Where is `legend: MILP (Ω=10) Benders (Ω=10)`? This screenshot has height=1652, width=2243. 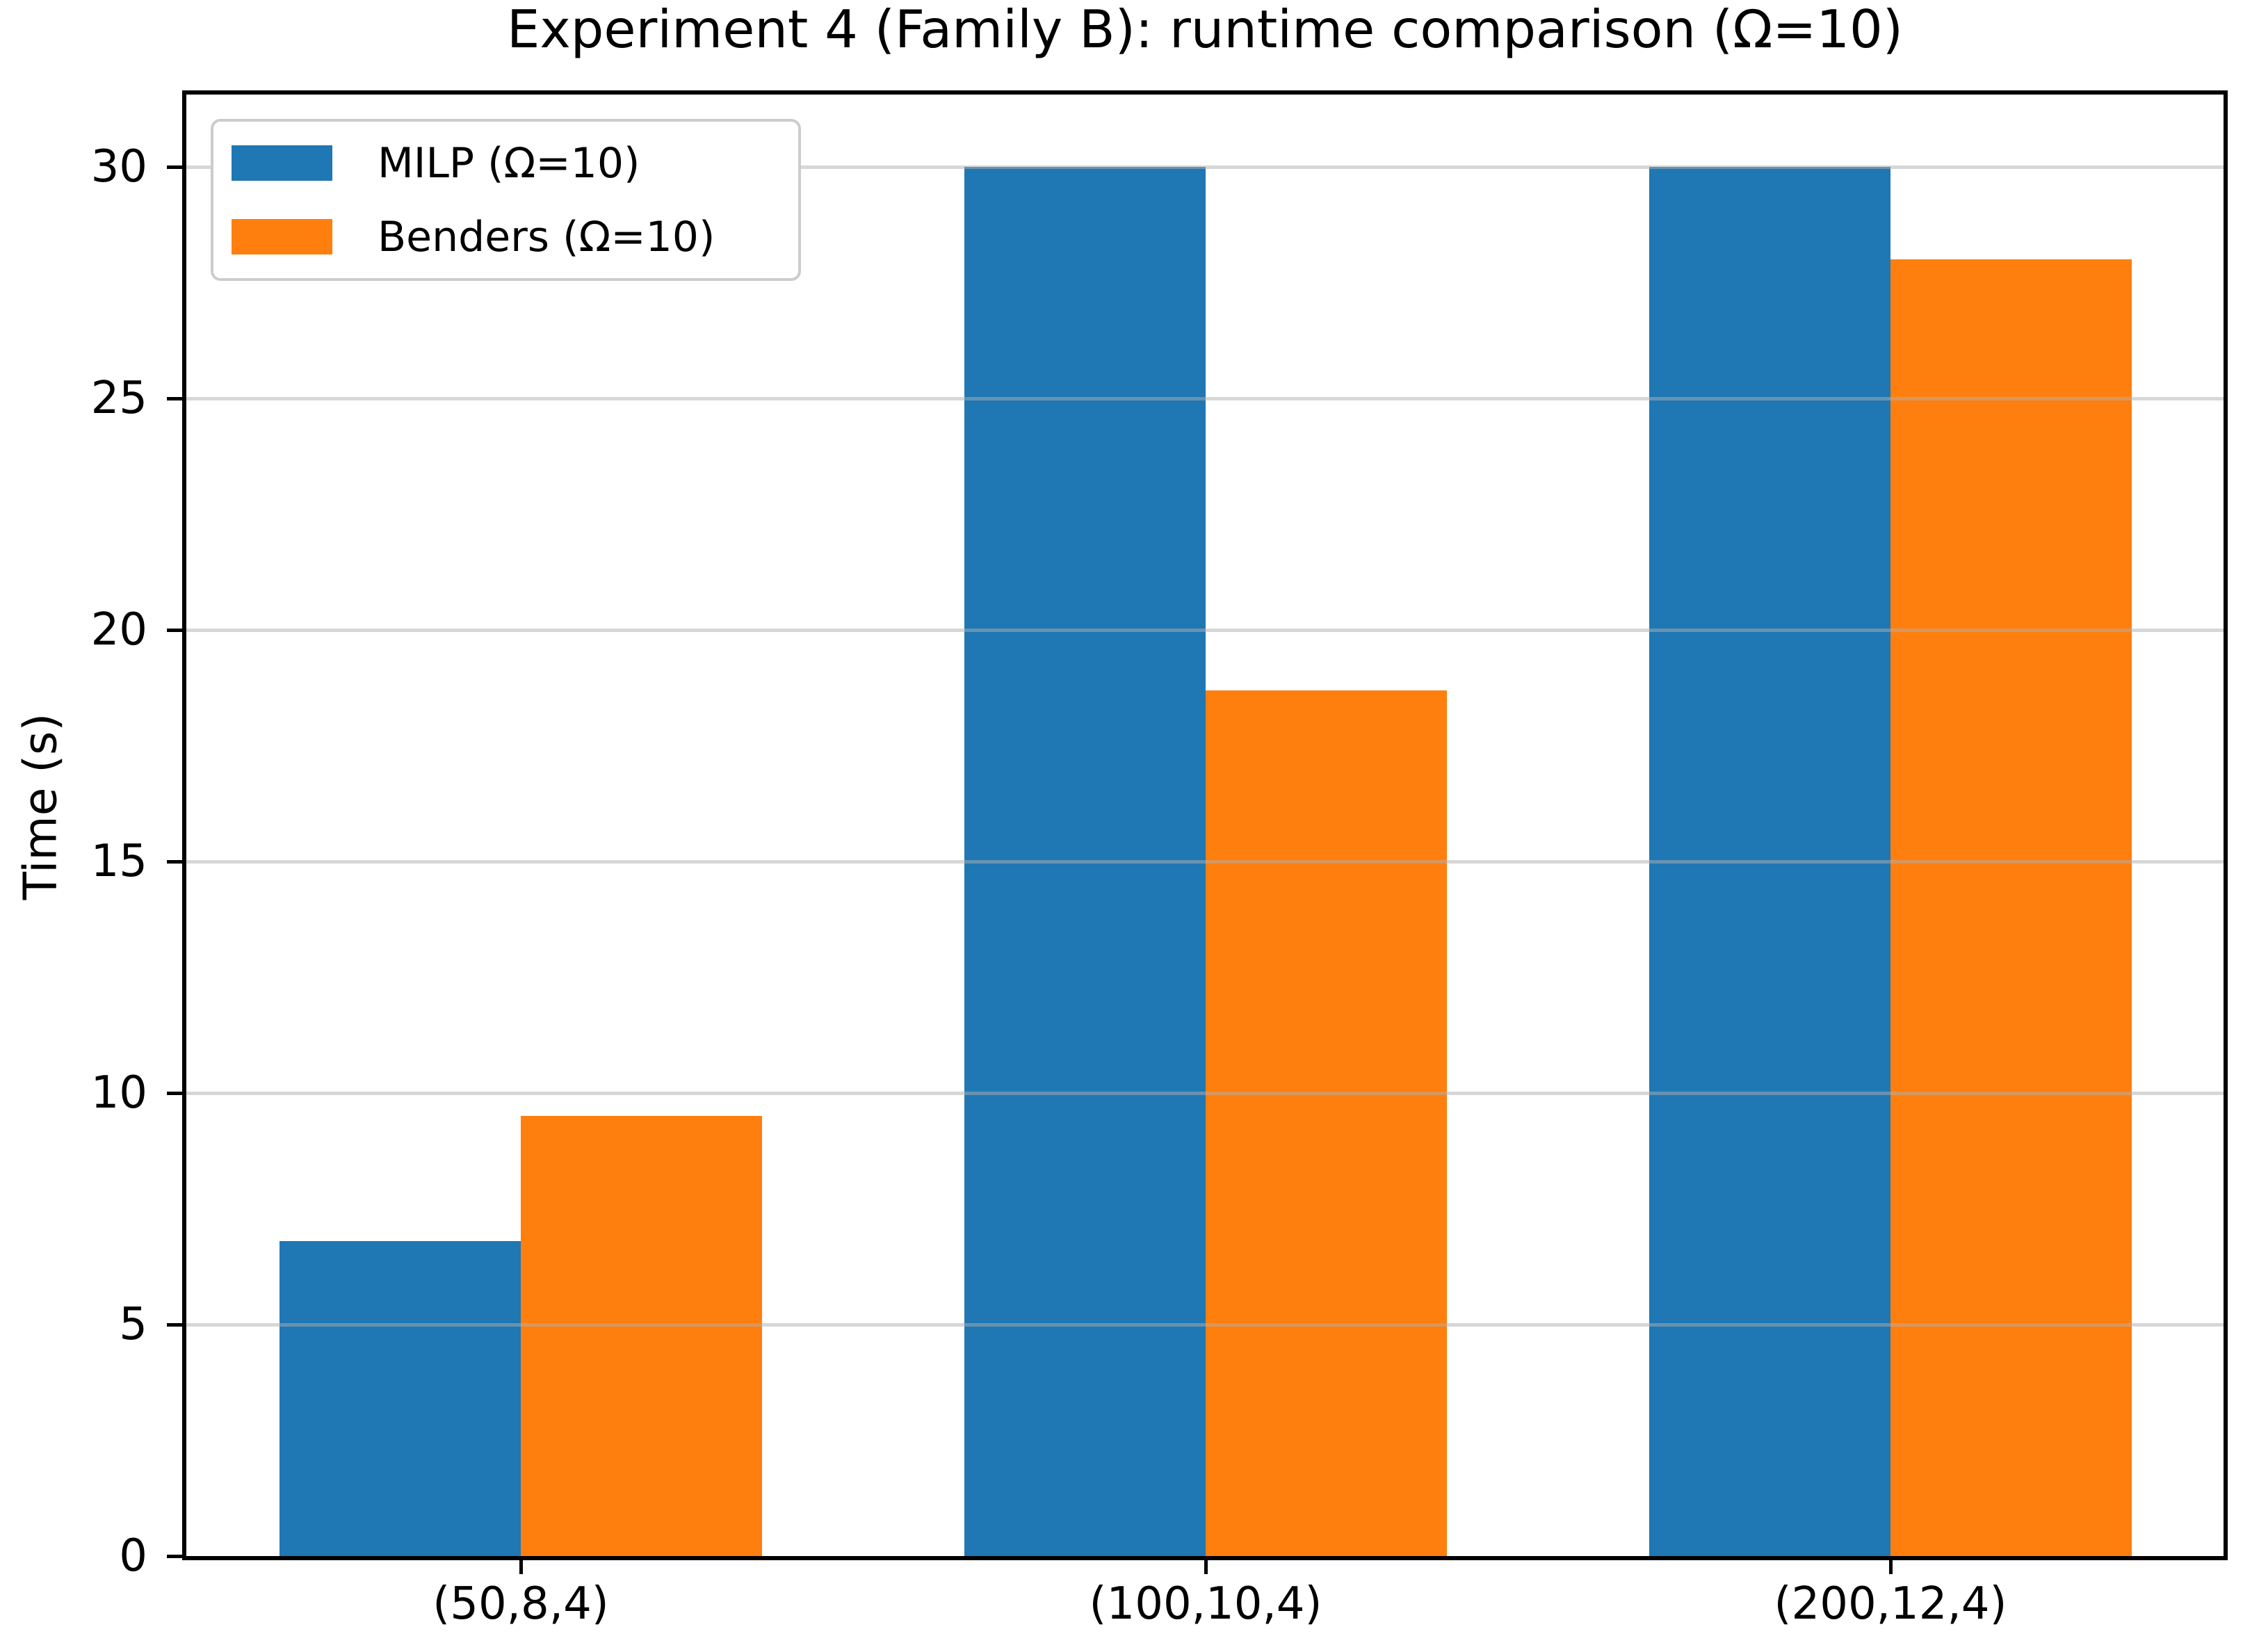
legend: MILP (Ω=10) Benders (Ω=10) is located at coordinates (506, 200).